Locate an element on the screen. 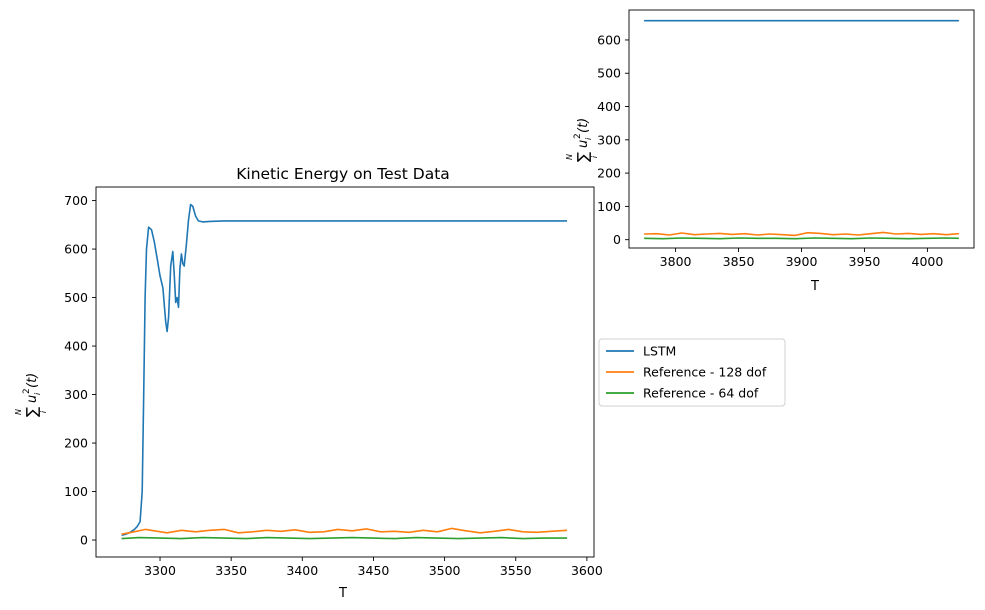 This screenshot has width=985, height=610. c1-x-tick-label: 3800 is located at coordinates (676, 261).